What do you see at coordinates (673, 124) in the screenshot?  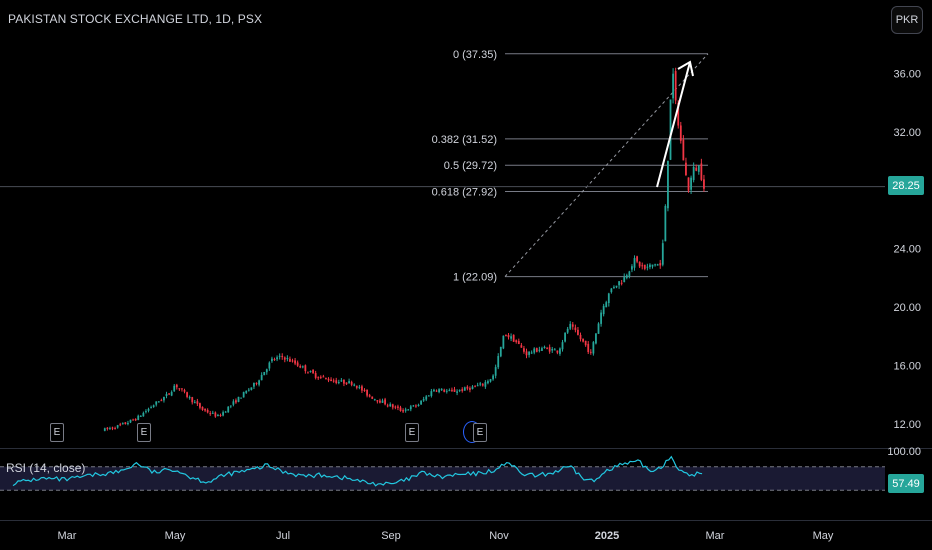 I see `projection-arrow-line` at bounding box center [673, 124].